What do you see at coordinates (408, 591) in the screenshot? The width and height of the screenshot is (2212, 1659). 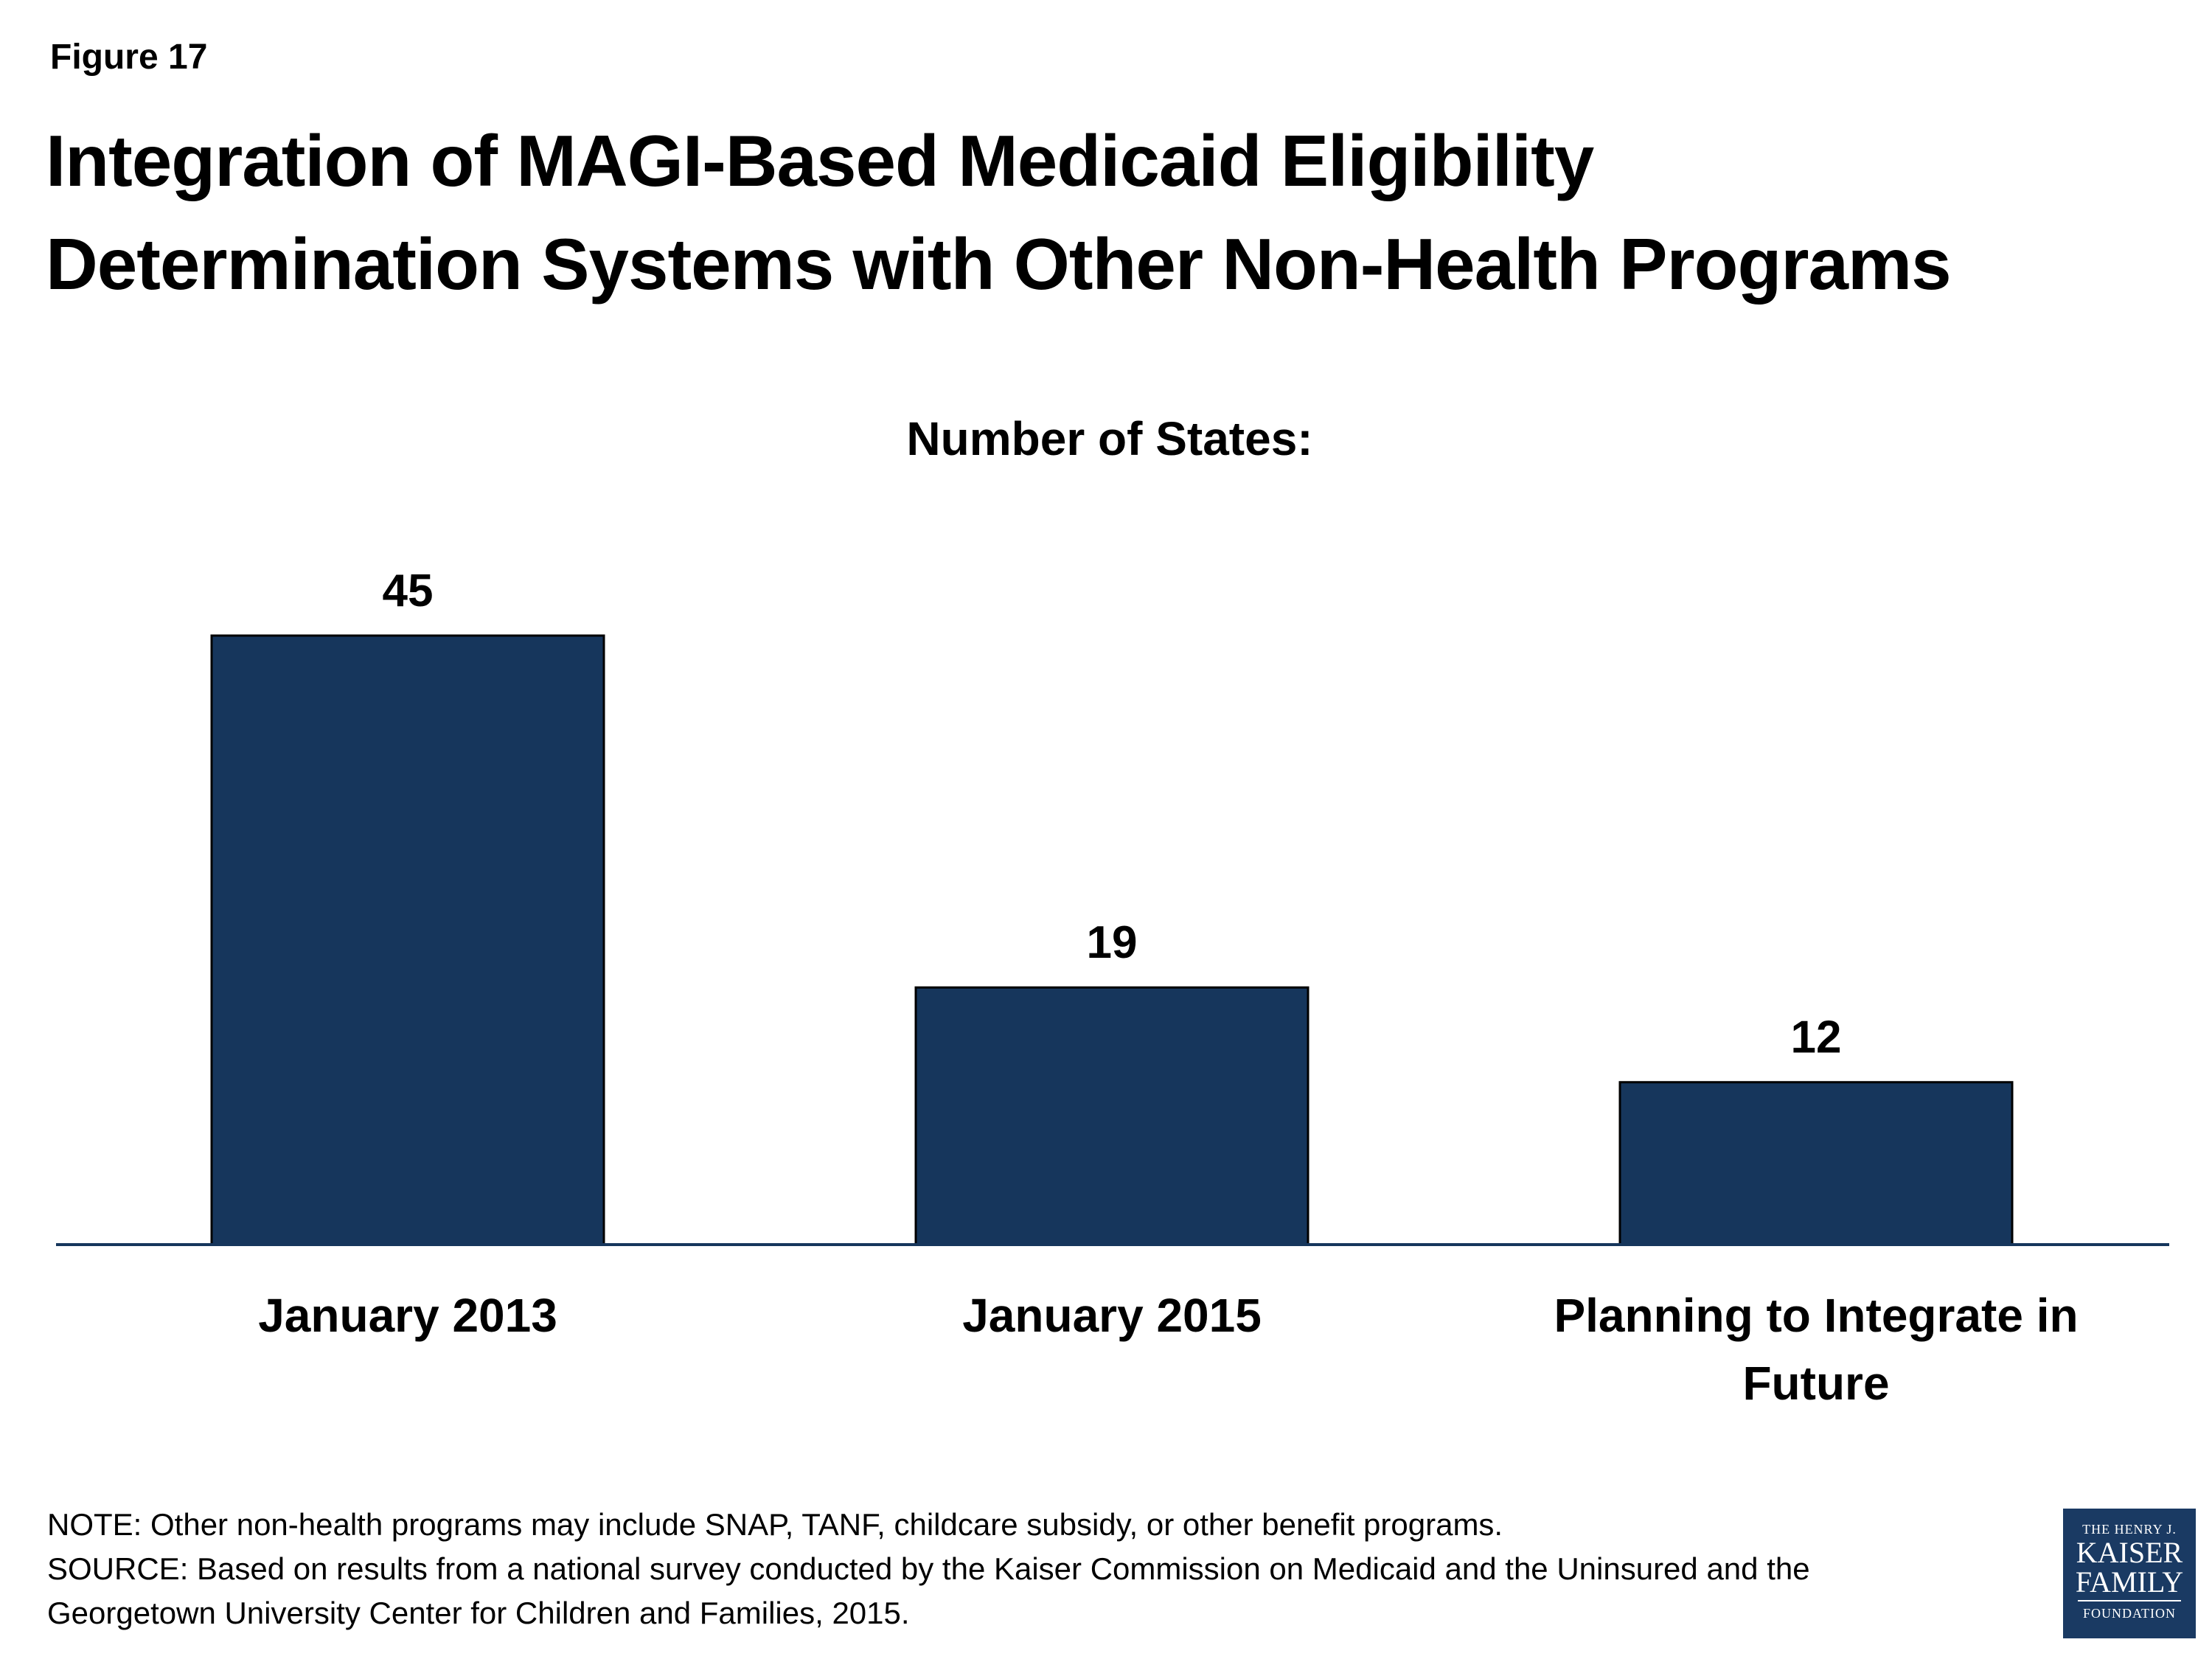 I see `data-label-1: 45` at bounding box center [408, 591].